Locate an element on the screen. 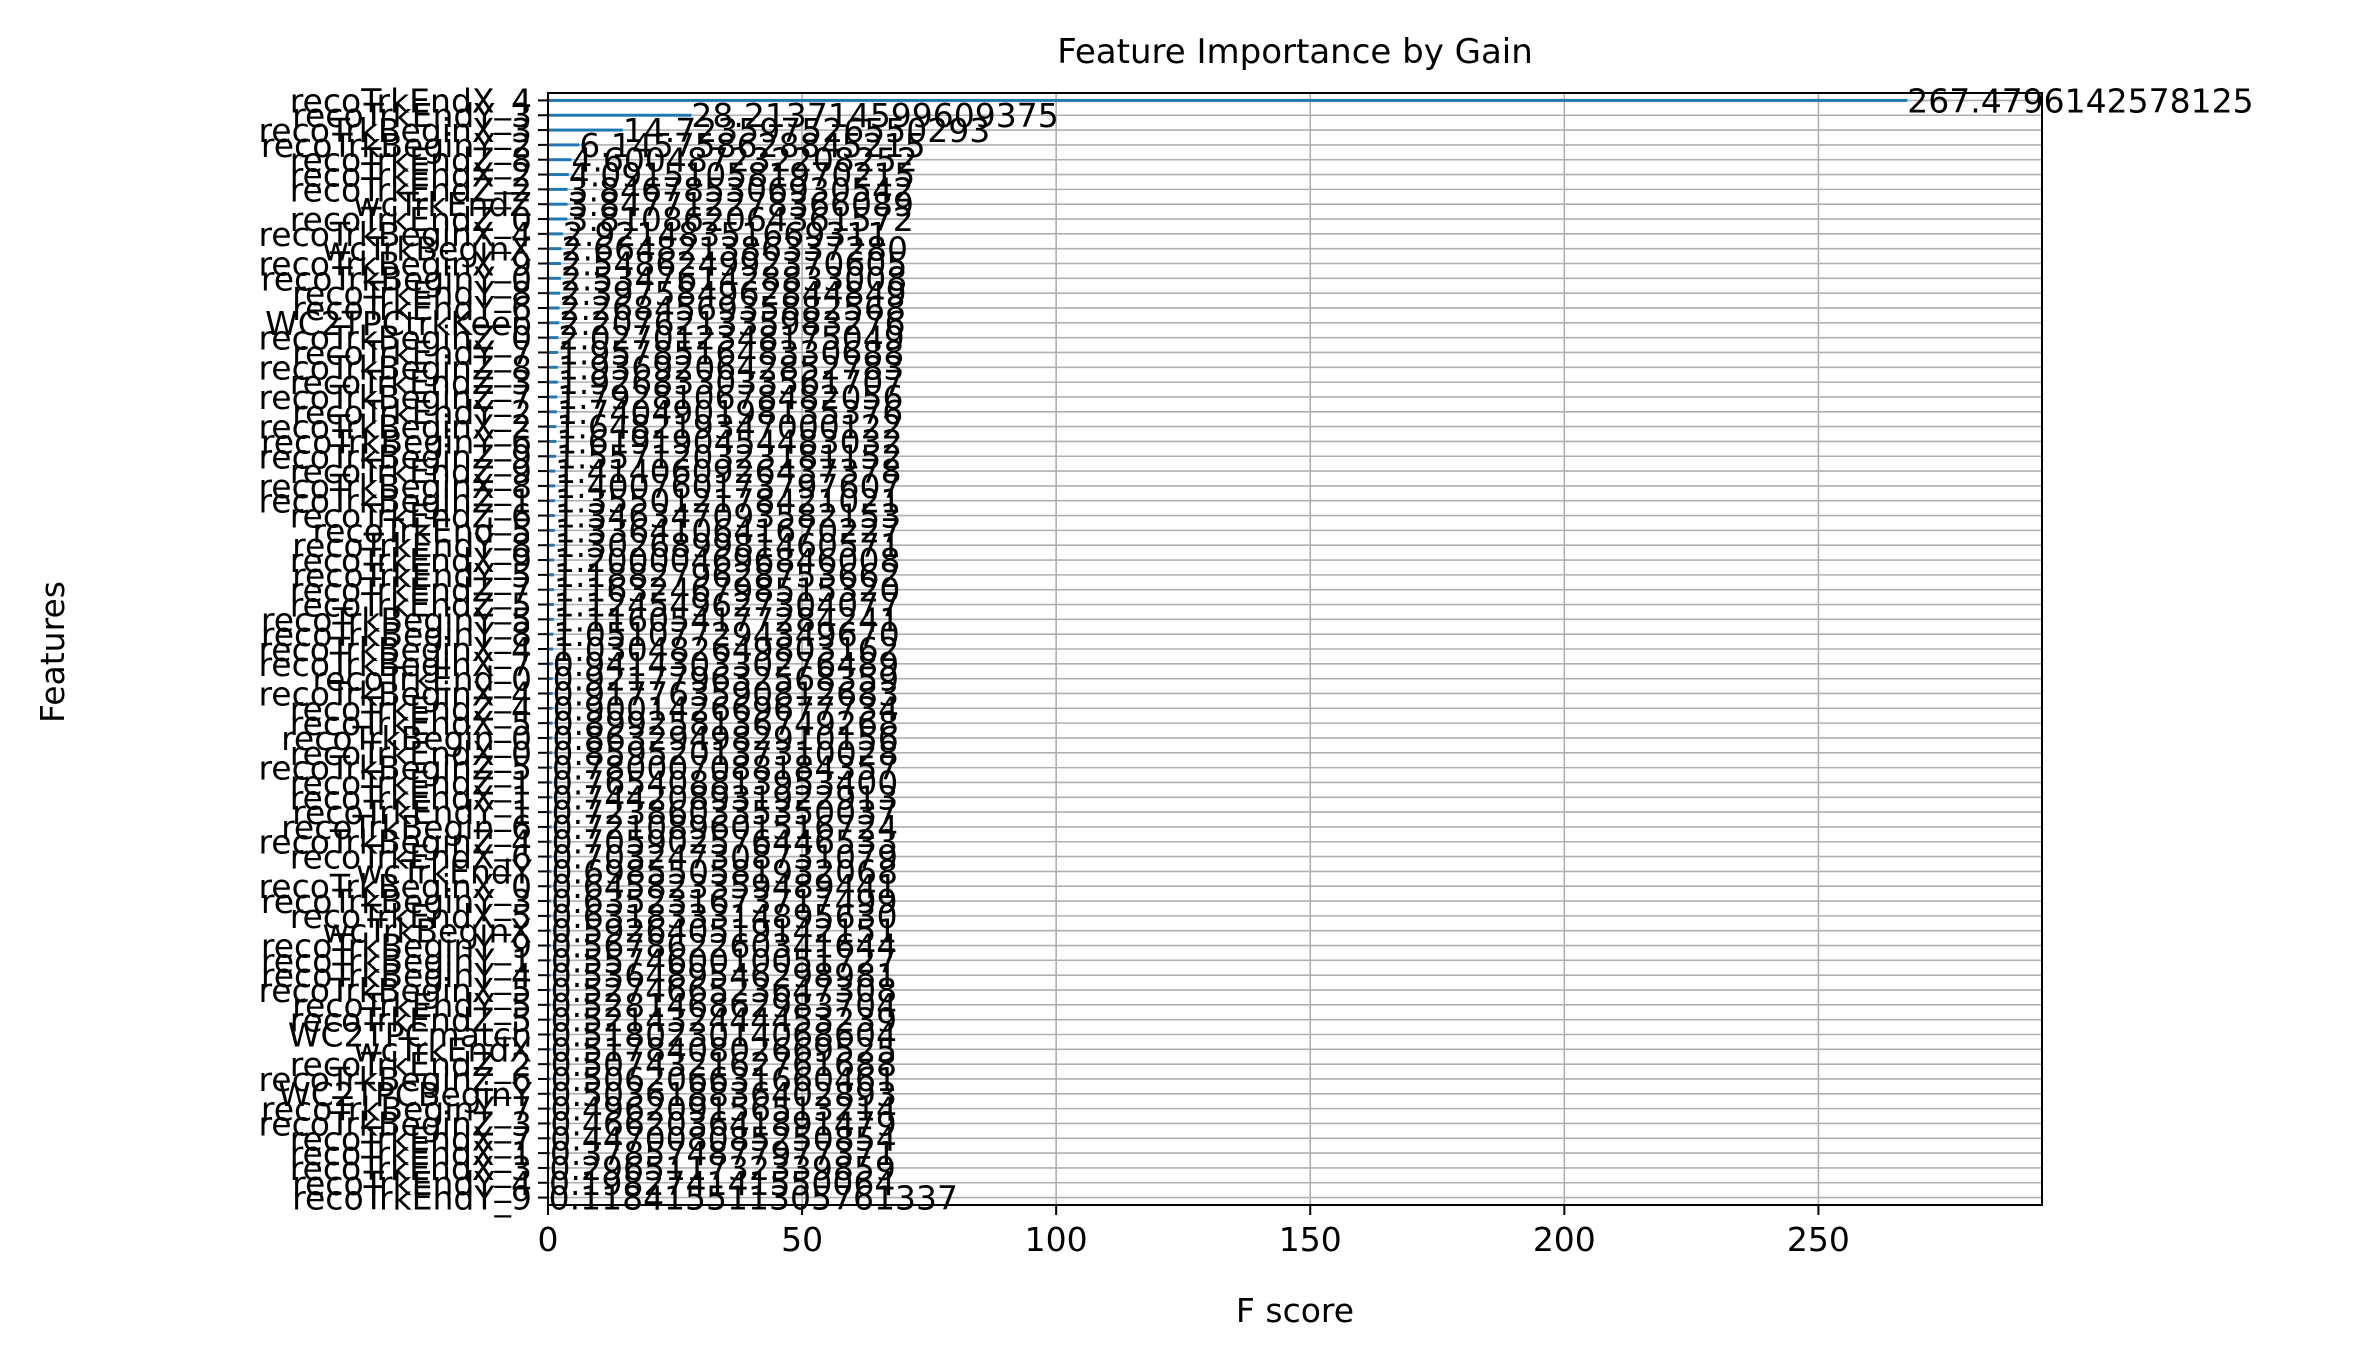 The height and width of the screenshot is (1361, 2370). y-tick-label: recoTrkEndZ_9 is located at coordinates (411, 471).